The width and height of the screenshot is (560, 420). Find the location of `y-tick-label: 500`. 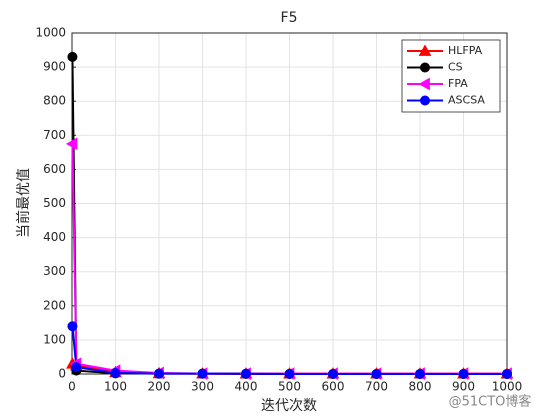

y-tick-label: 500 is located at coordinates (54, 203).